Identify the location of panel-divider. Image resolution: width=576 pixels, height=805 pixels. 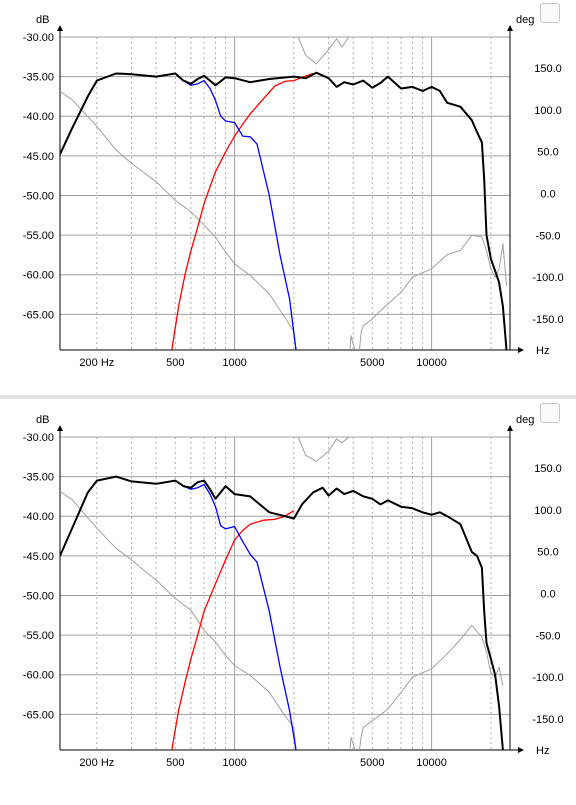
(288, 397).